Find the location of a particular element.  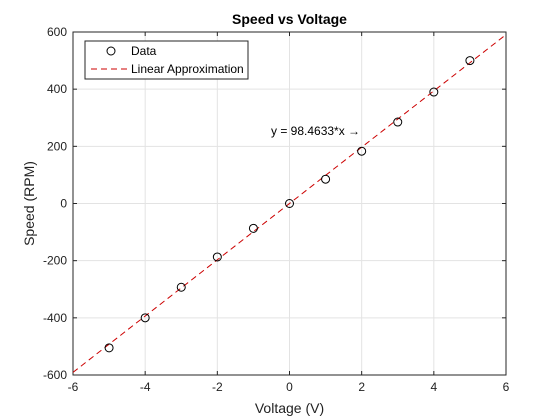

x-tick-label: -4 is located at coordinates (145, 387).